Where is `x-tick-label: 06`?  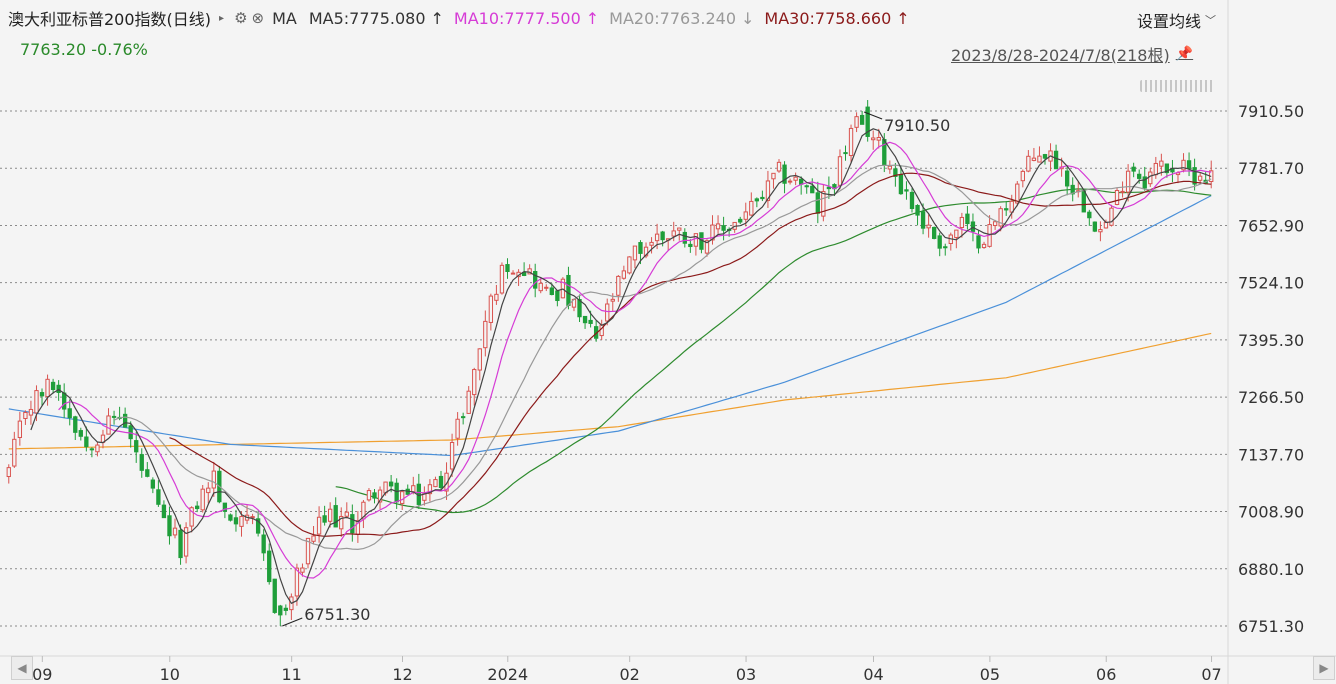 x-tick-label: 06 is located at coordinates (1106, 674).